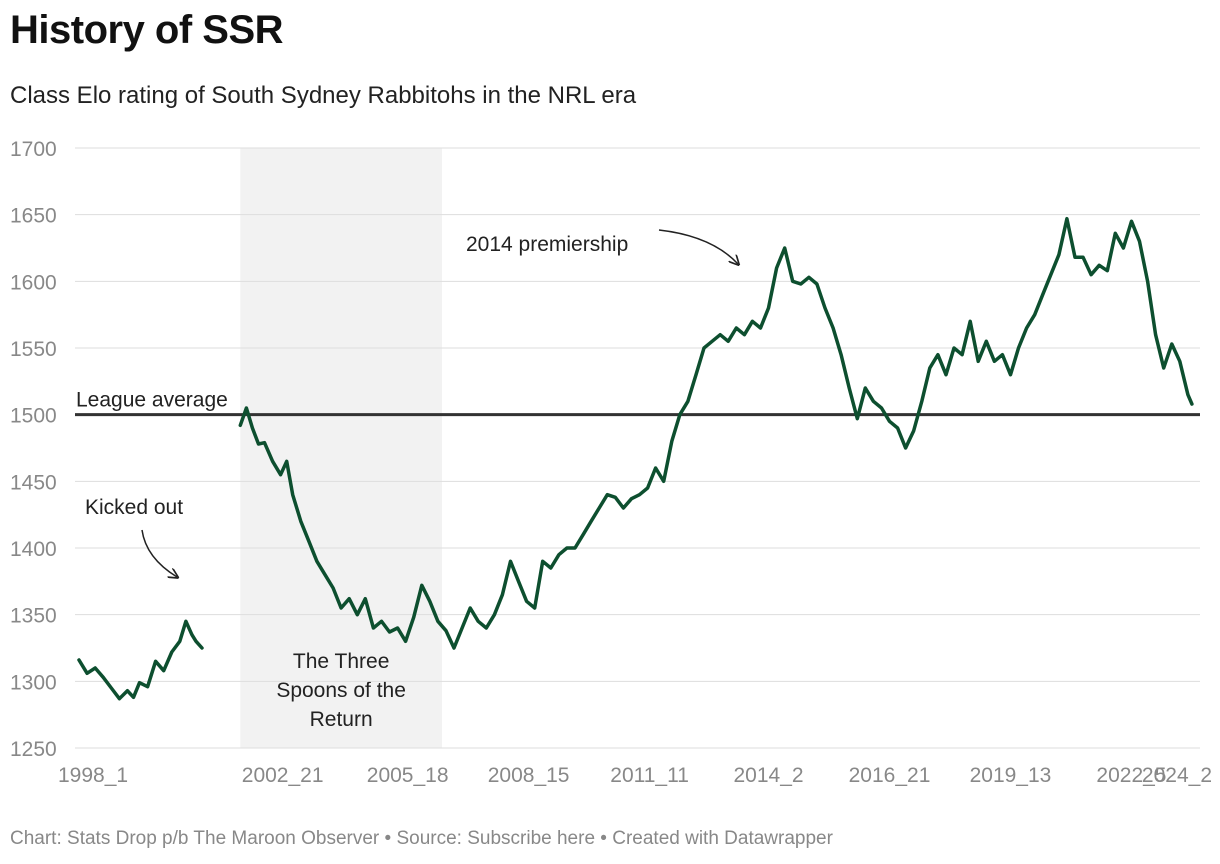  What do you see at coordinates (547, 244) in the screenshot?
I see `annotation-premiership: 2014 premiership` at bounding box center [547, 244].